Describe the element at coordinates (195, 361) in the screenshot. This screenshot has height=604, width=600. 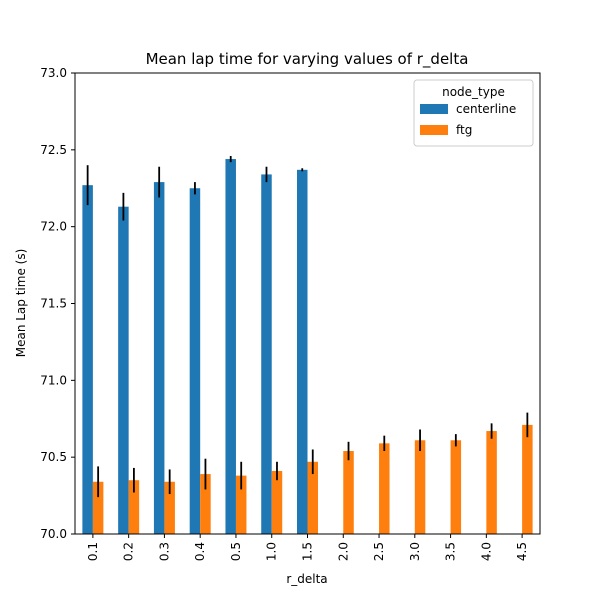
I see `bar-centerline-0.4` at that location.